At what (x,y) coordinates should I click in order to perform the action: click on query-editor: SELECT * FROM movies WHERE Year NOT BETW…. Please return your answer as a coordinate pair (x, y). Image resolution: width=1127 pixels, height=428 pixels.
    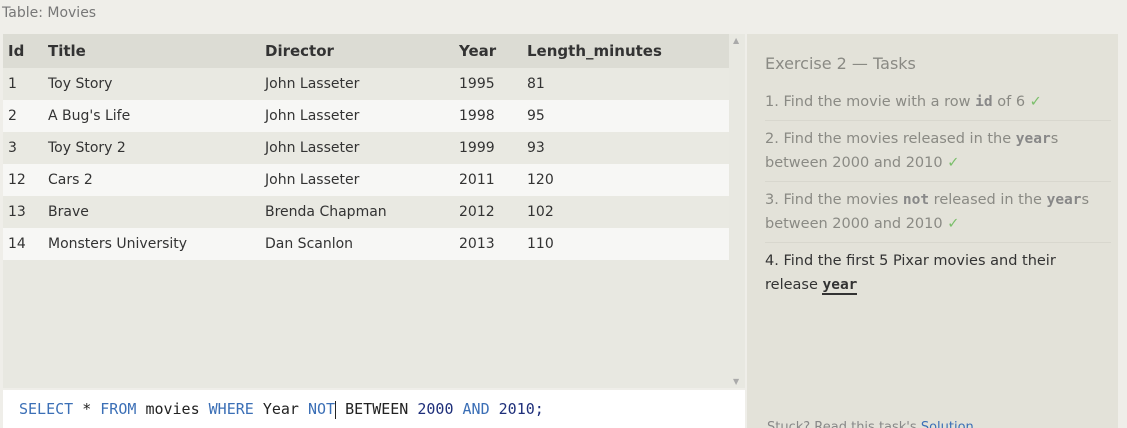
    Looking at the image, I should click on (374, 409).